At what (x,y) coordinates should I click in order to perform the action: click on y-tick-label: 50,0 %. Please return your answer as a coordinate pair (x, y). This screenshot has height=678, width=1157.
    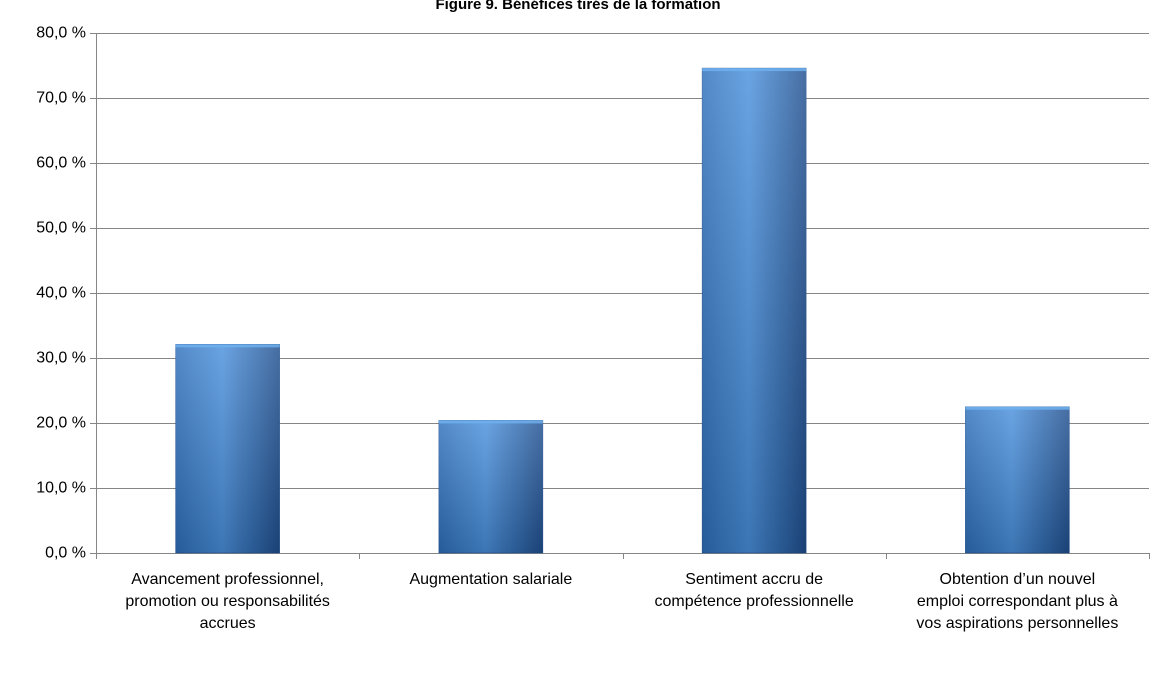
    Looking at the image, I should click on (61, 228).